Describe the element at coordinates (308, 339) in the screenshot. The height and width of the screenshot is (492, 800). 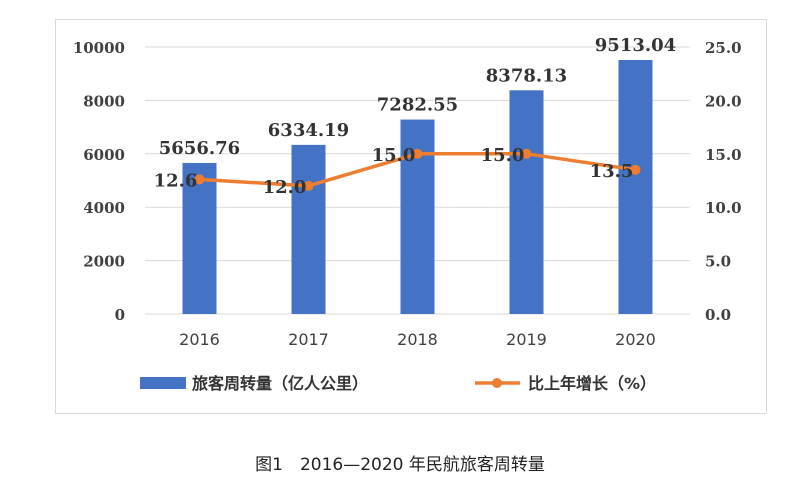
I see `x-tick-label: 2017` at that location.